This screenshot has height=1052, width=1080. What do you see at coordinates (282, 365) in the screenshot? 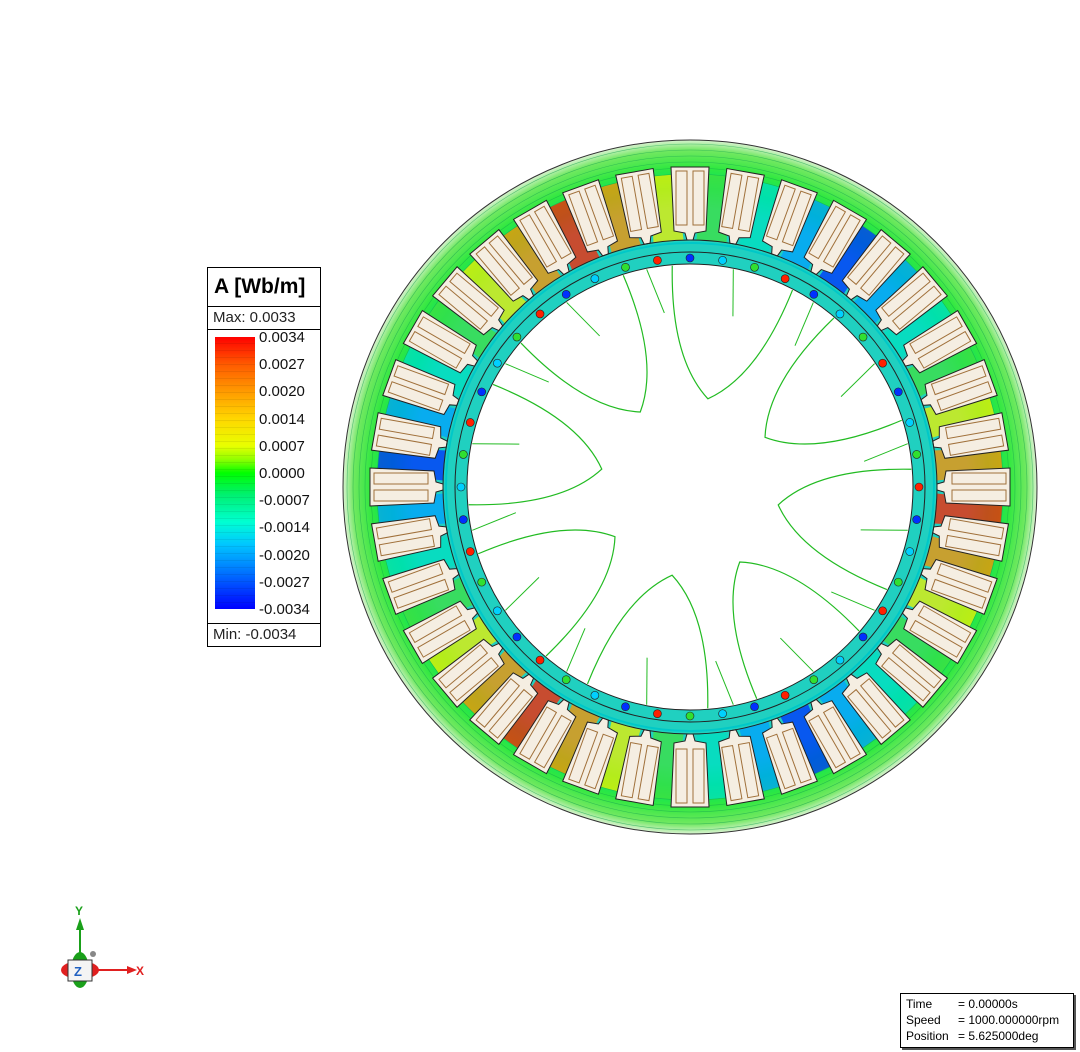
I see `legend-tick-label: 0.0027` at bounding box center [282, 365].